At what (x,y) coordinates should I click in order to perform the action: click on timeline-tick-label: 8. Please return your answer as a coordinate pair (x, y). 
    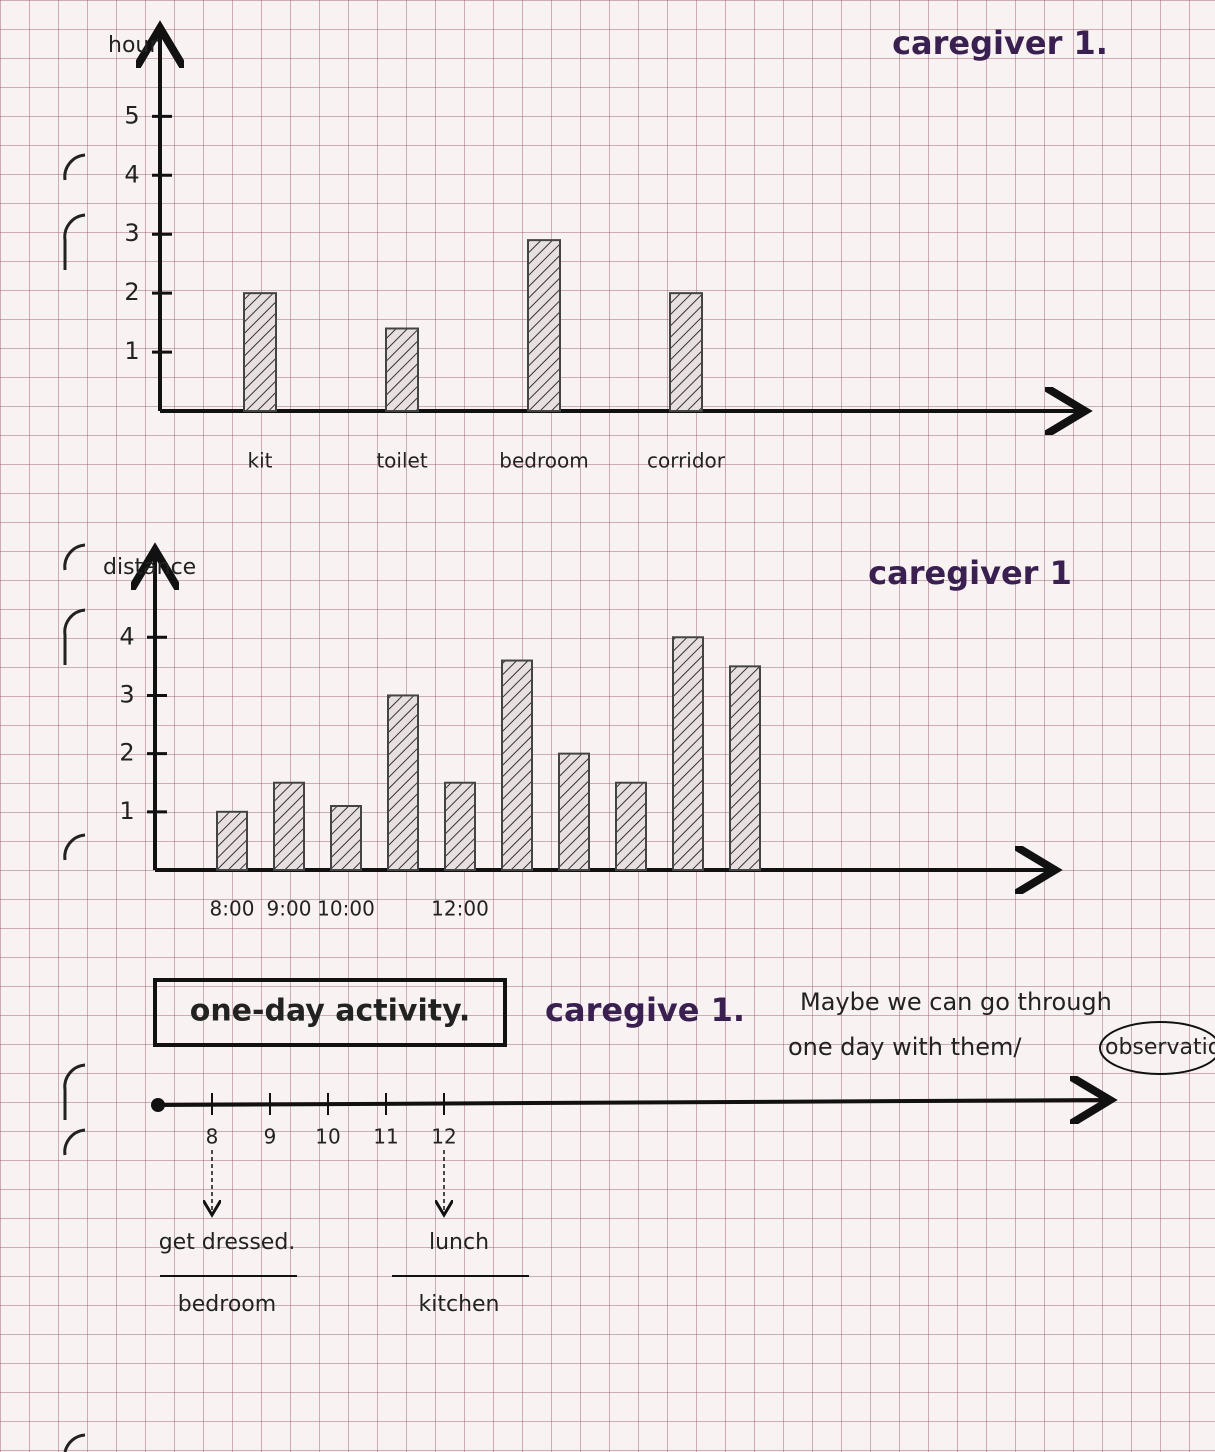
    Looking at the image, I should click on (212, 1137).